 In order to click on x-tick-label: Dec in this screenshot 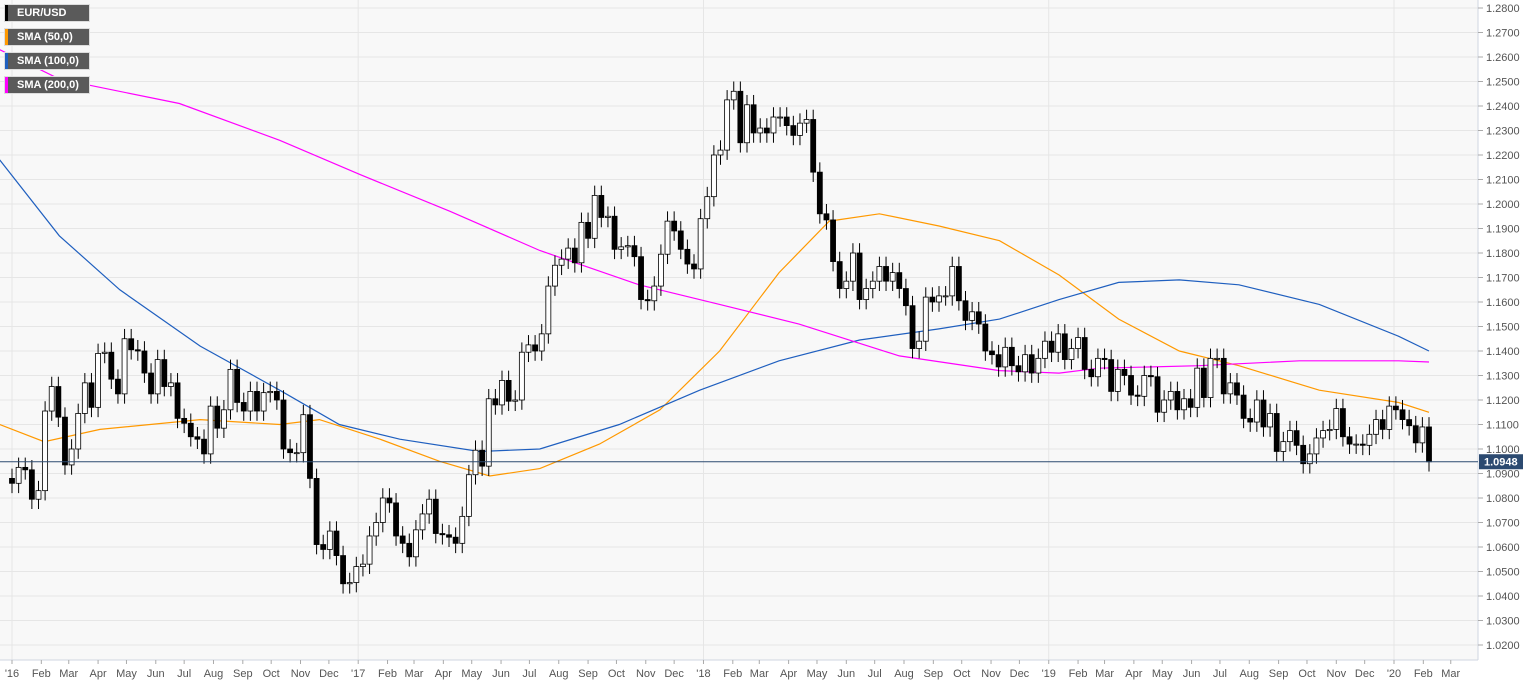, I will do `click(674, 674)`.